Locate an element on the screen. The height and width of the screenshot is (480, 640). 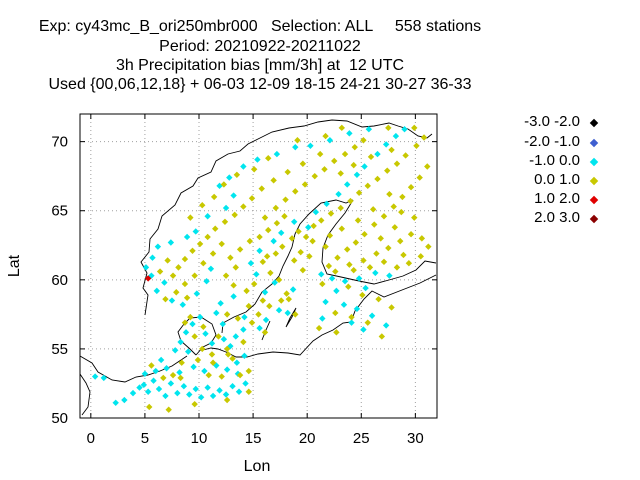
x-tick-label: 0 is located at coordinates (91, 438).